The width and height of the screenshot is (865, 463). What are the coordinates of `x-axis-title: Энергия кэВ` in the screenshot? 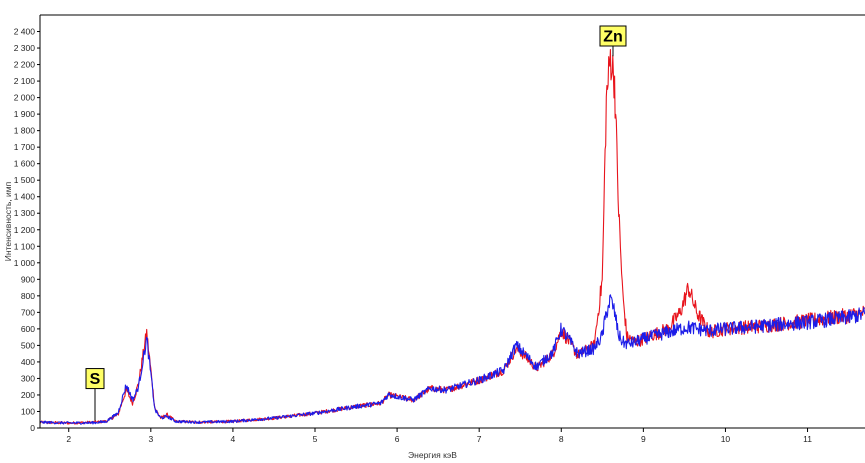 It's located at (432, 455).